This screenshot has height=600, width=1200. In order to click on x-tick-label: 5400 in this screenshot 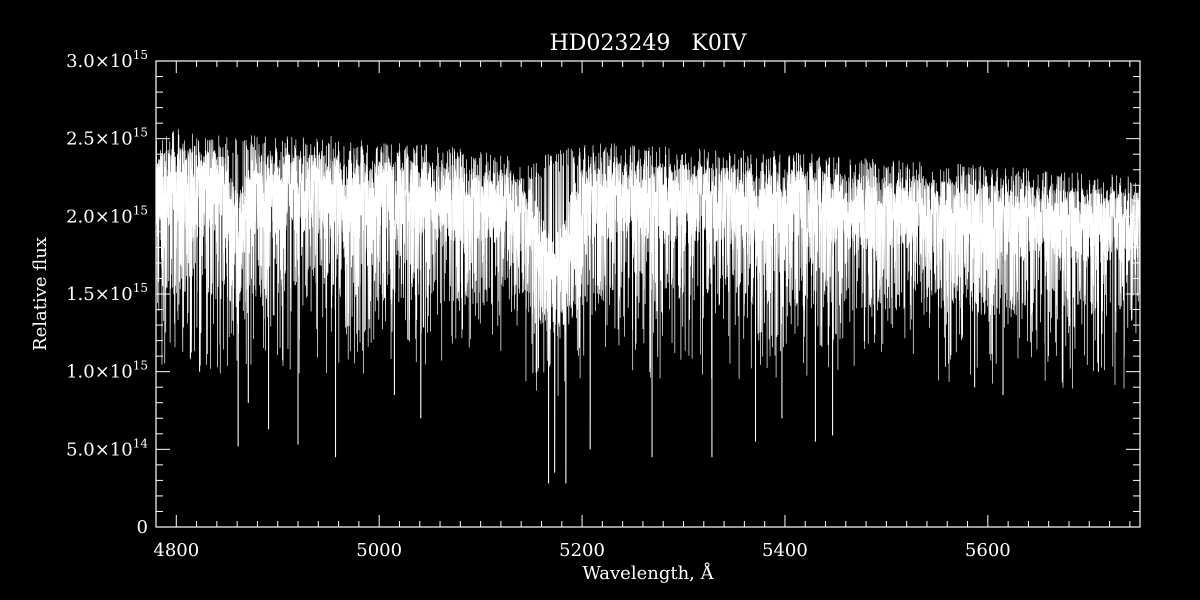, I will do `click(785, 550)`.